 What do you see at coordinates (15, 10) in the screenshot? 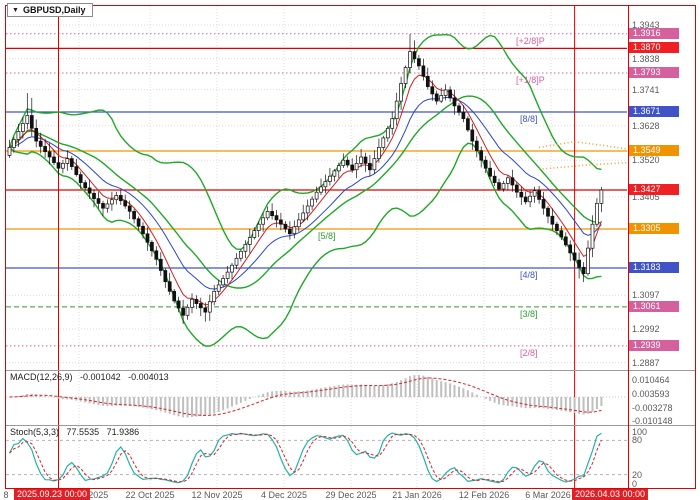
I see `chevron-down-icon: ▼` at bounding box center [15, 10].